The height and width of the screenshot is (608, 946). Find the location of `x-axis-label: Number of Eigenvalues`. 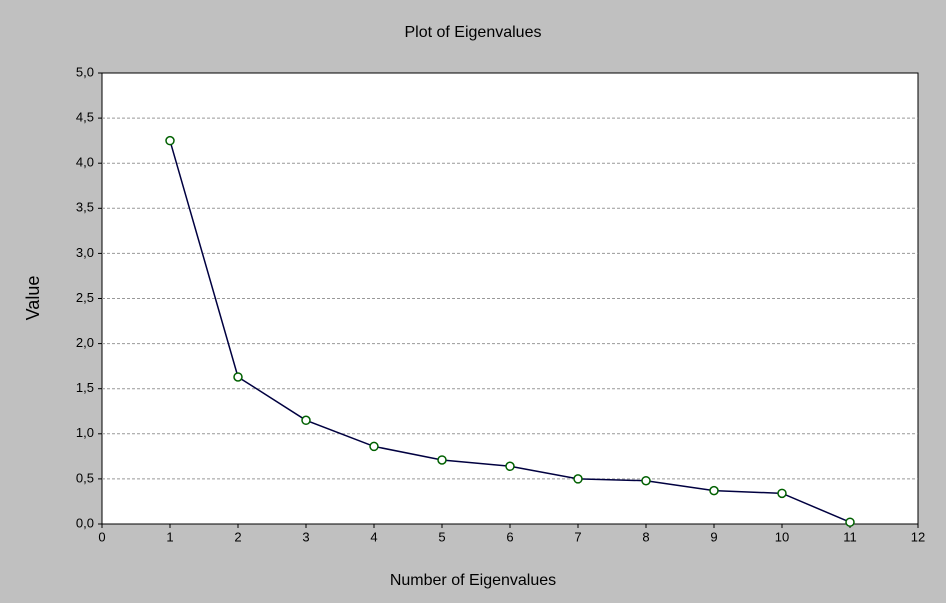

x-axis-label: Number of Eigenvalues is located at coordinates (473, 580).